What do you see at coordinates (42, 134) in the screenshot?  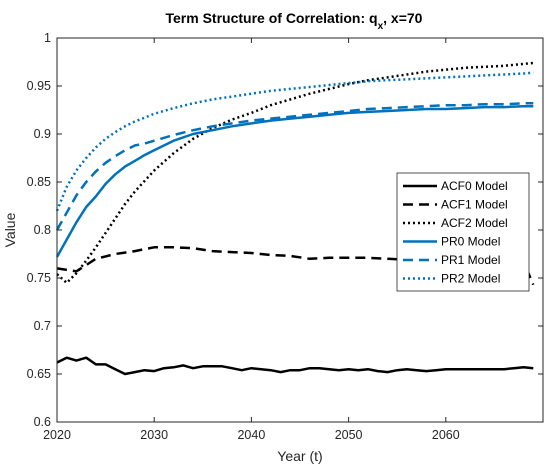 I see `y-tick-label: 0.9` at bounding box center [42, 134].